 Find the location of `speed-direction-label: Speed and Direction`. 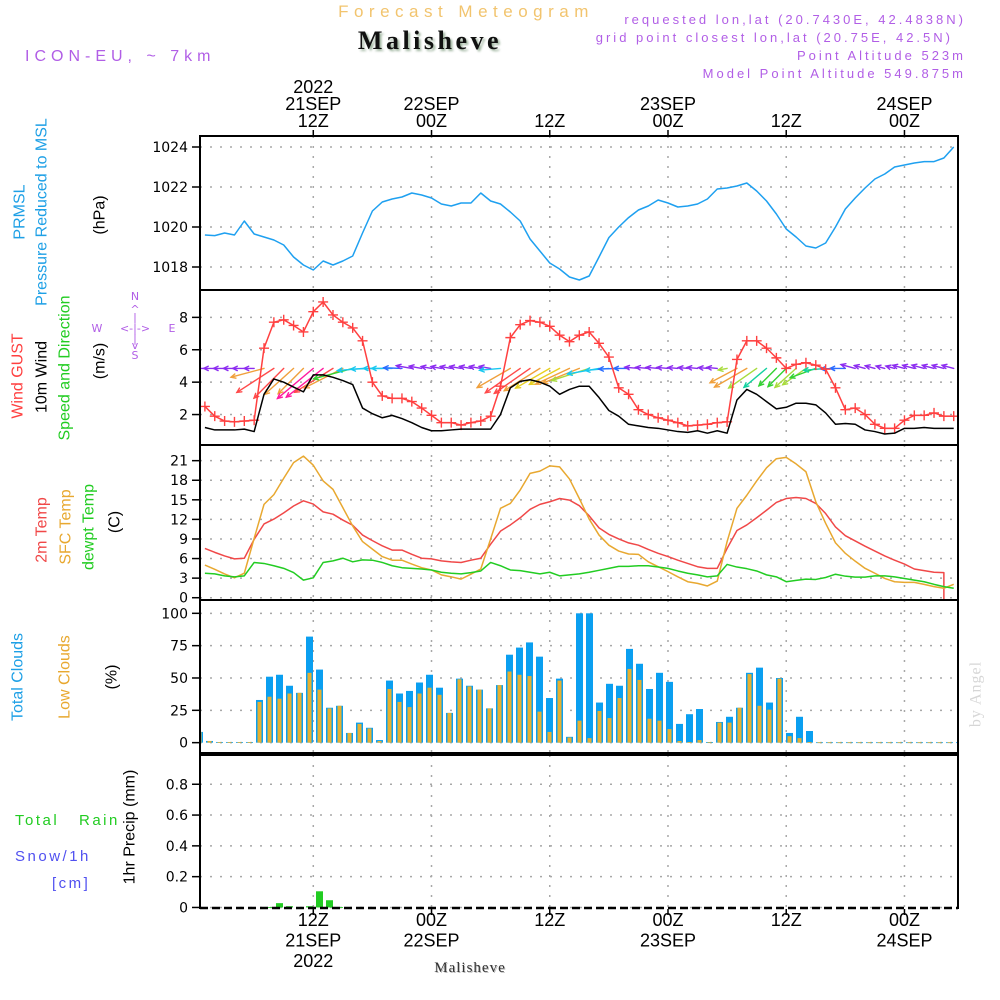

speed-direction-label: Speed and Direction is located at coordinates (65, 368).